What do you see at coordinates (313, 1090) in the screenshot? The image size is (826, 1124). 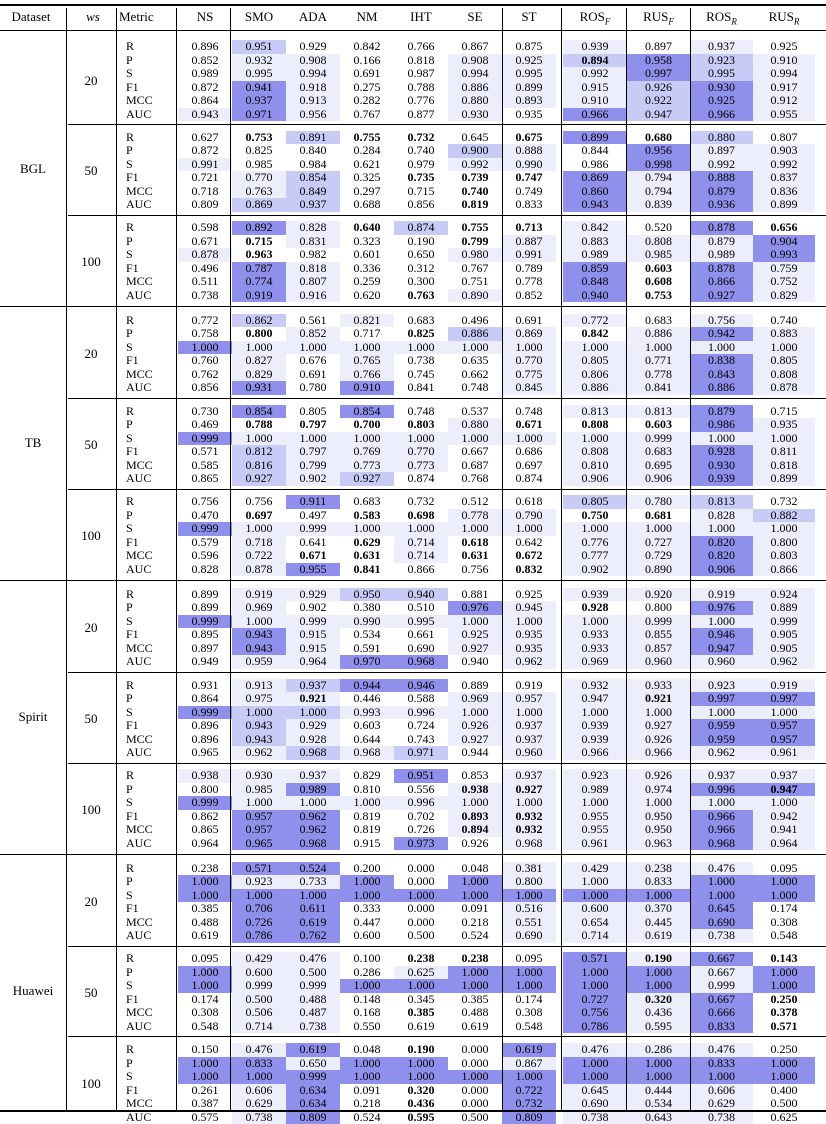 I see `table-cell: 0.634` at bounding box center [313, 1090].